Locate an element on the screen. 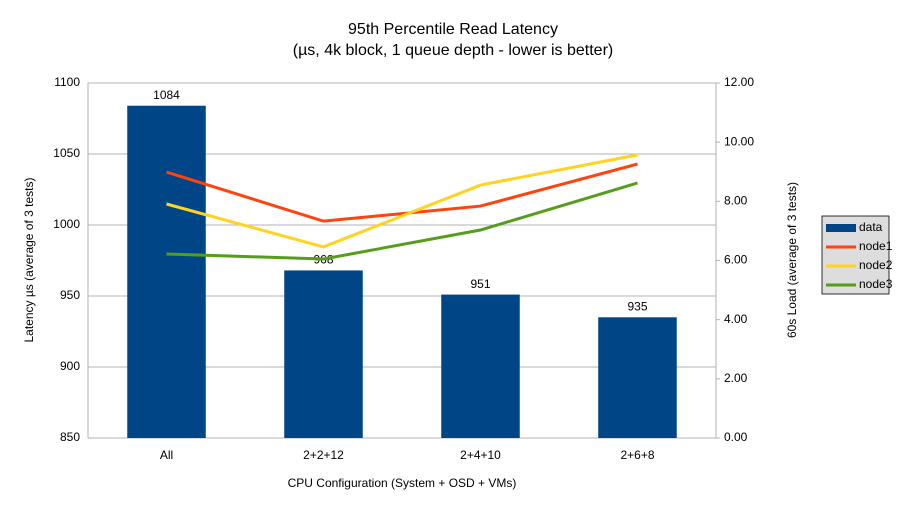  legend-label: node2 is located at coordinates (876, 265).